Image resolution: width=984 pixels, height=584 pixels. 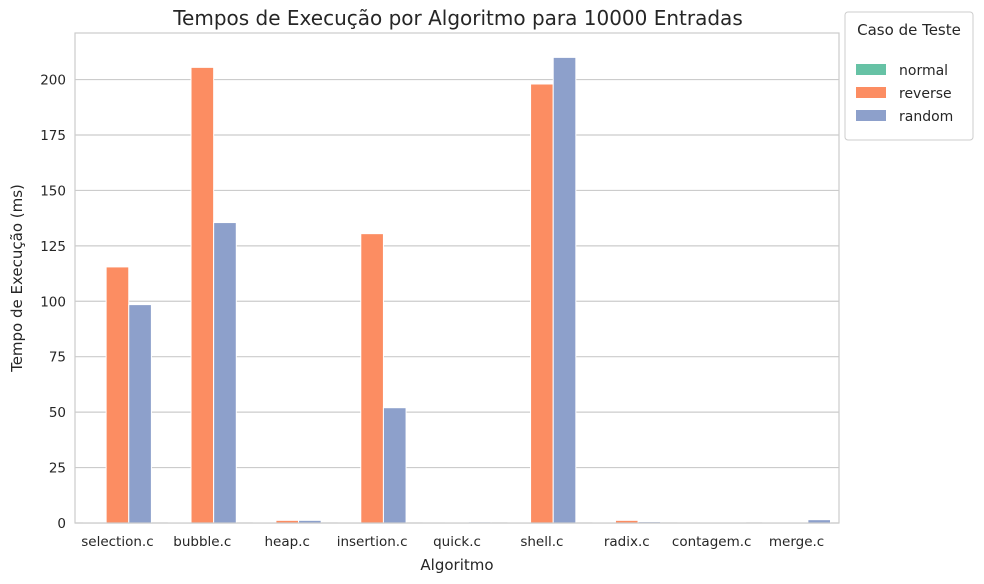 What do you see at coordinates (287, 542) in the screenshot?
I see `x-tick-label: heap.c` at bounding box center [287, 542].